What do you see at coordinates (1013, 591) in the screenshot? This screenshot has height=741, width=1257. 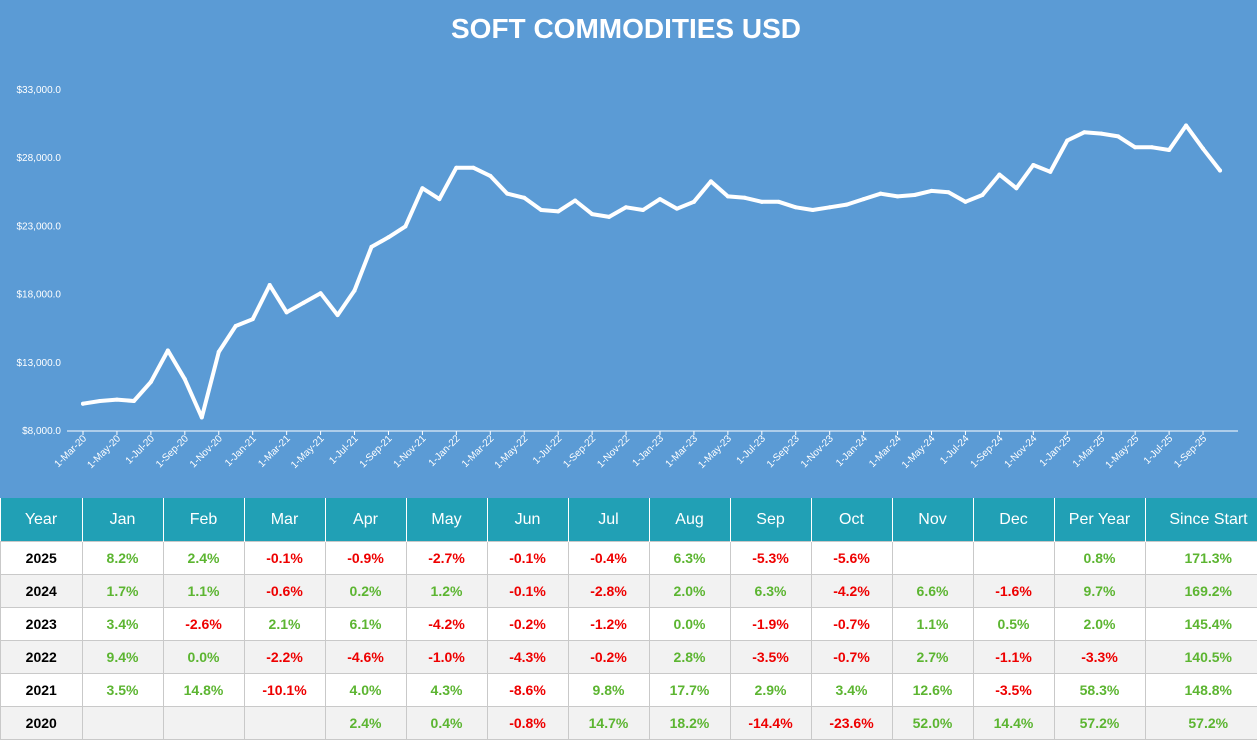 I see `return-cell: -1.6%` at bounding box center [1013, 591].